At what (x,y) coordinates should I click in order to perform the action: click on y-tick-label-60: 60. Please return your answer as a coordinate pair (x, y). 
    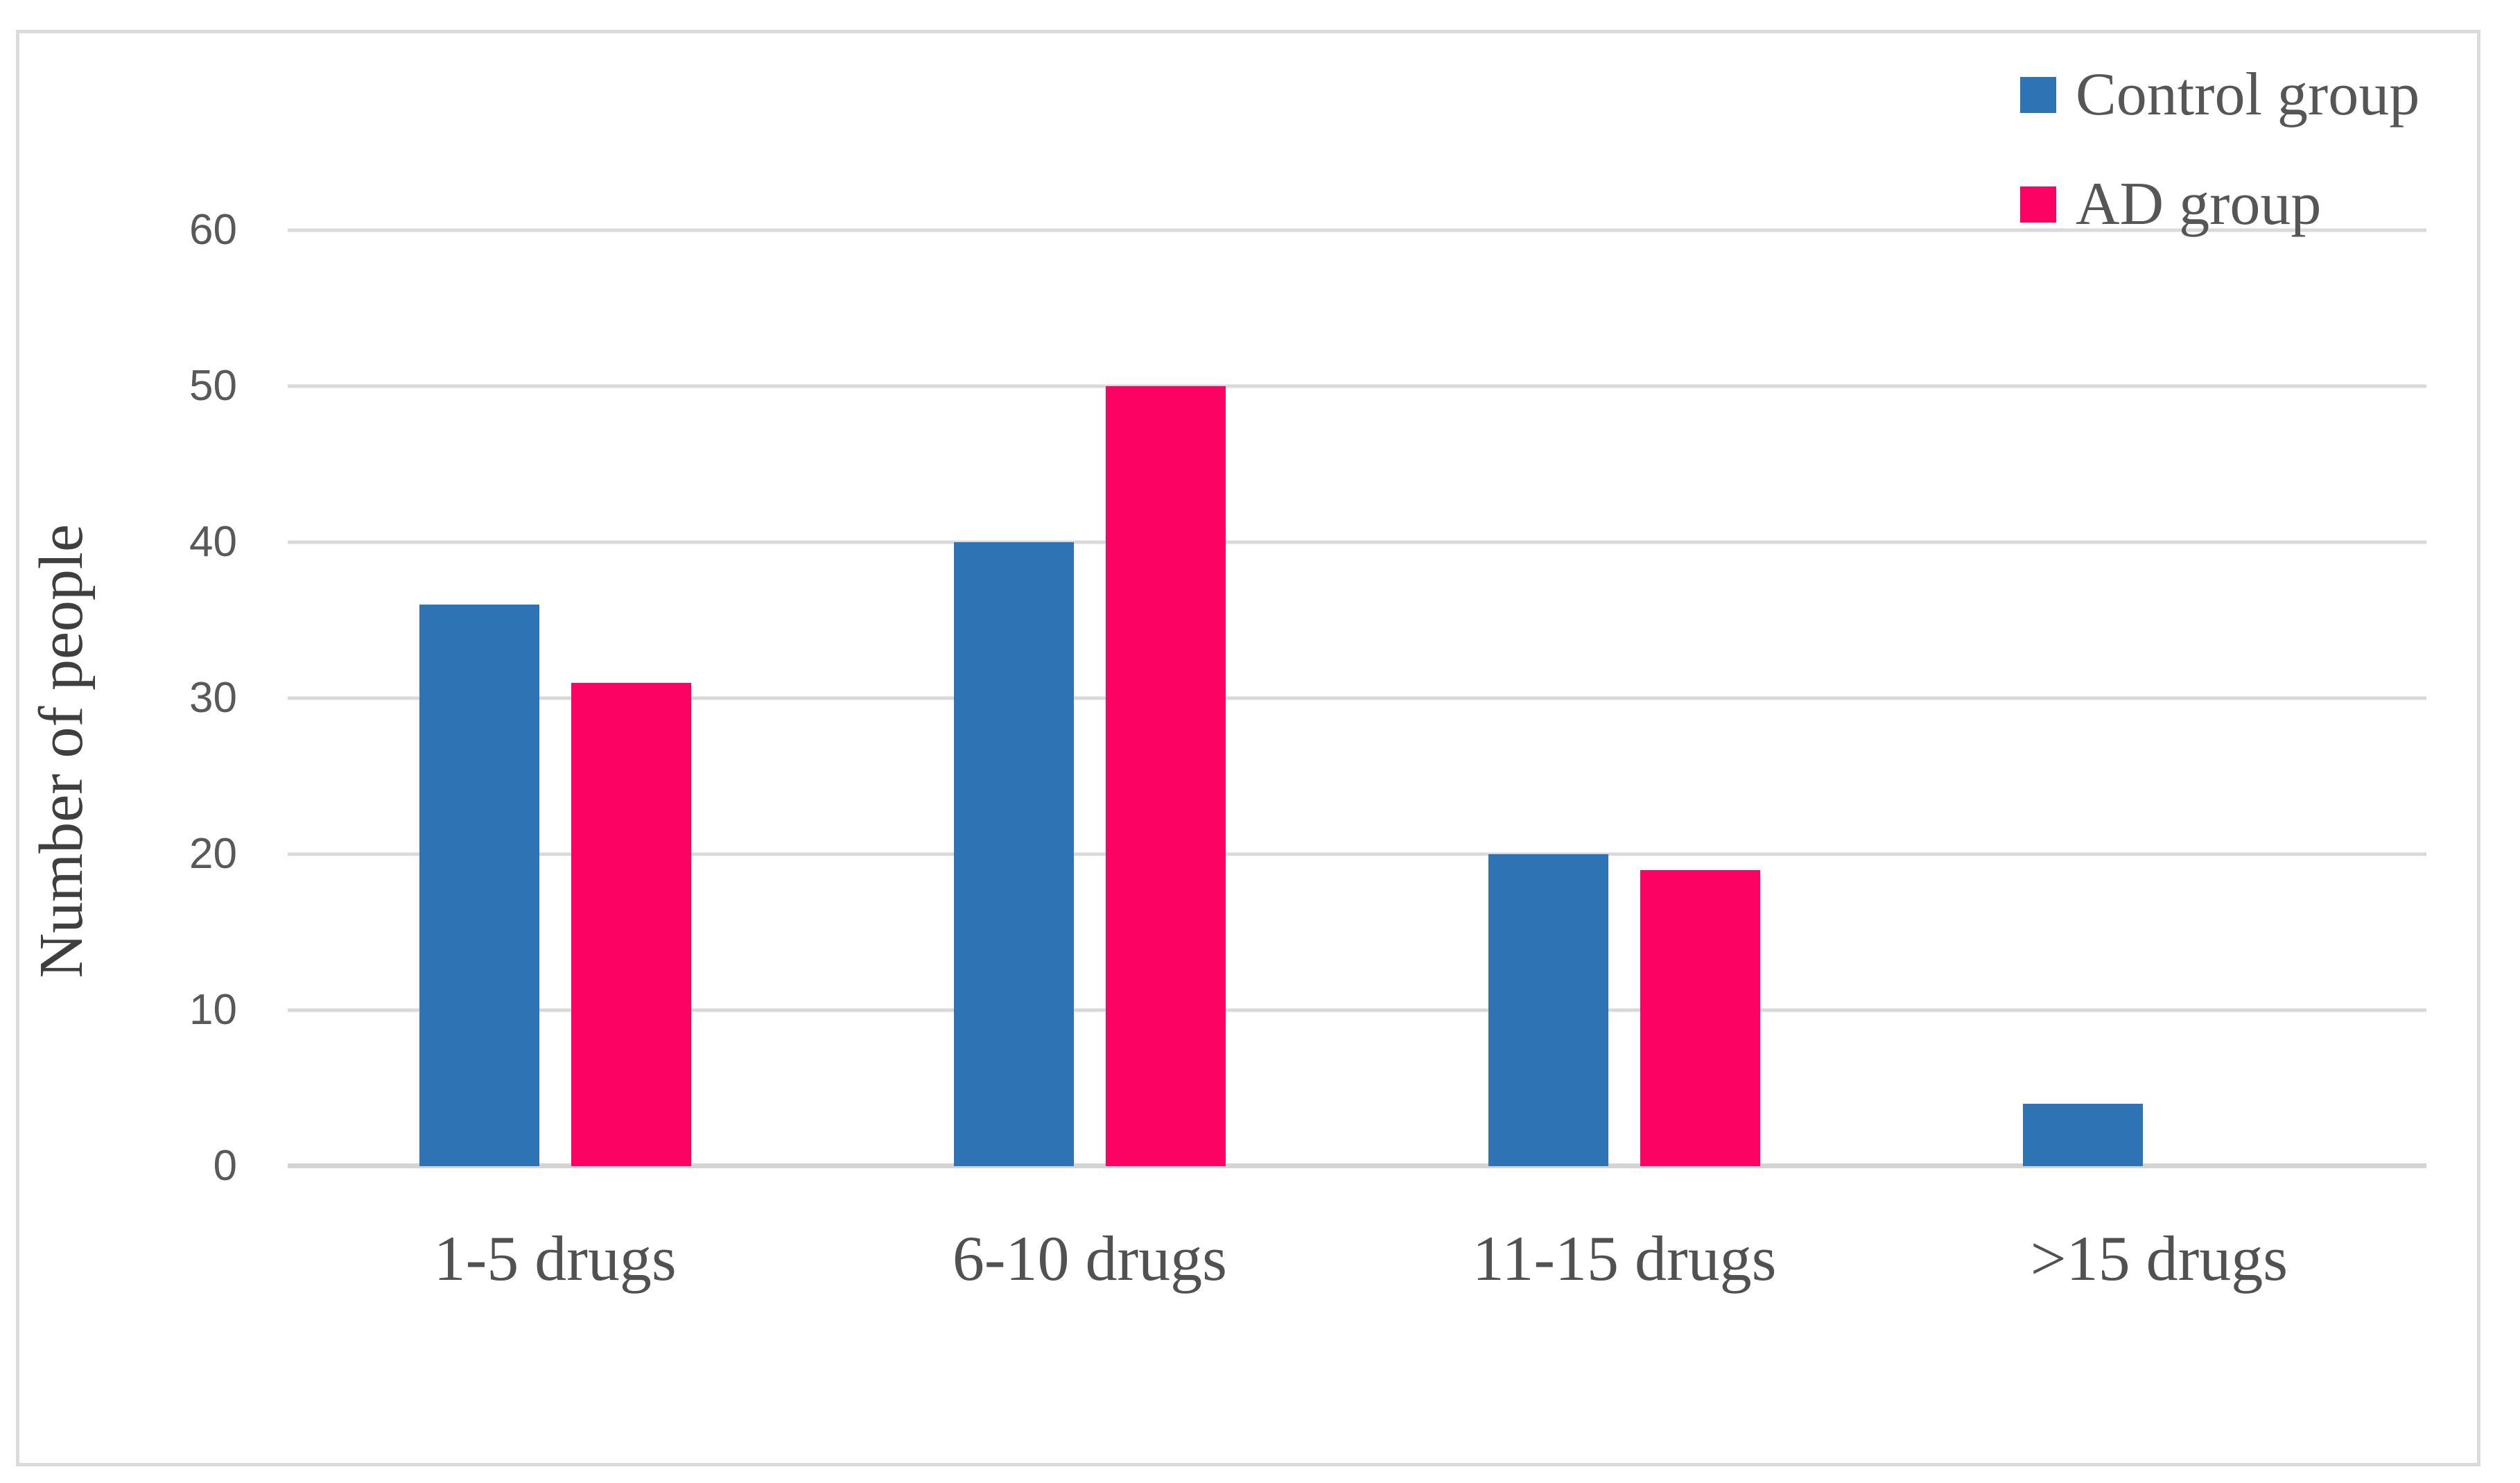
    Looking at the image, I should click on (213, 230).